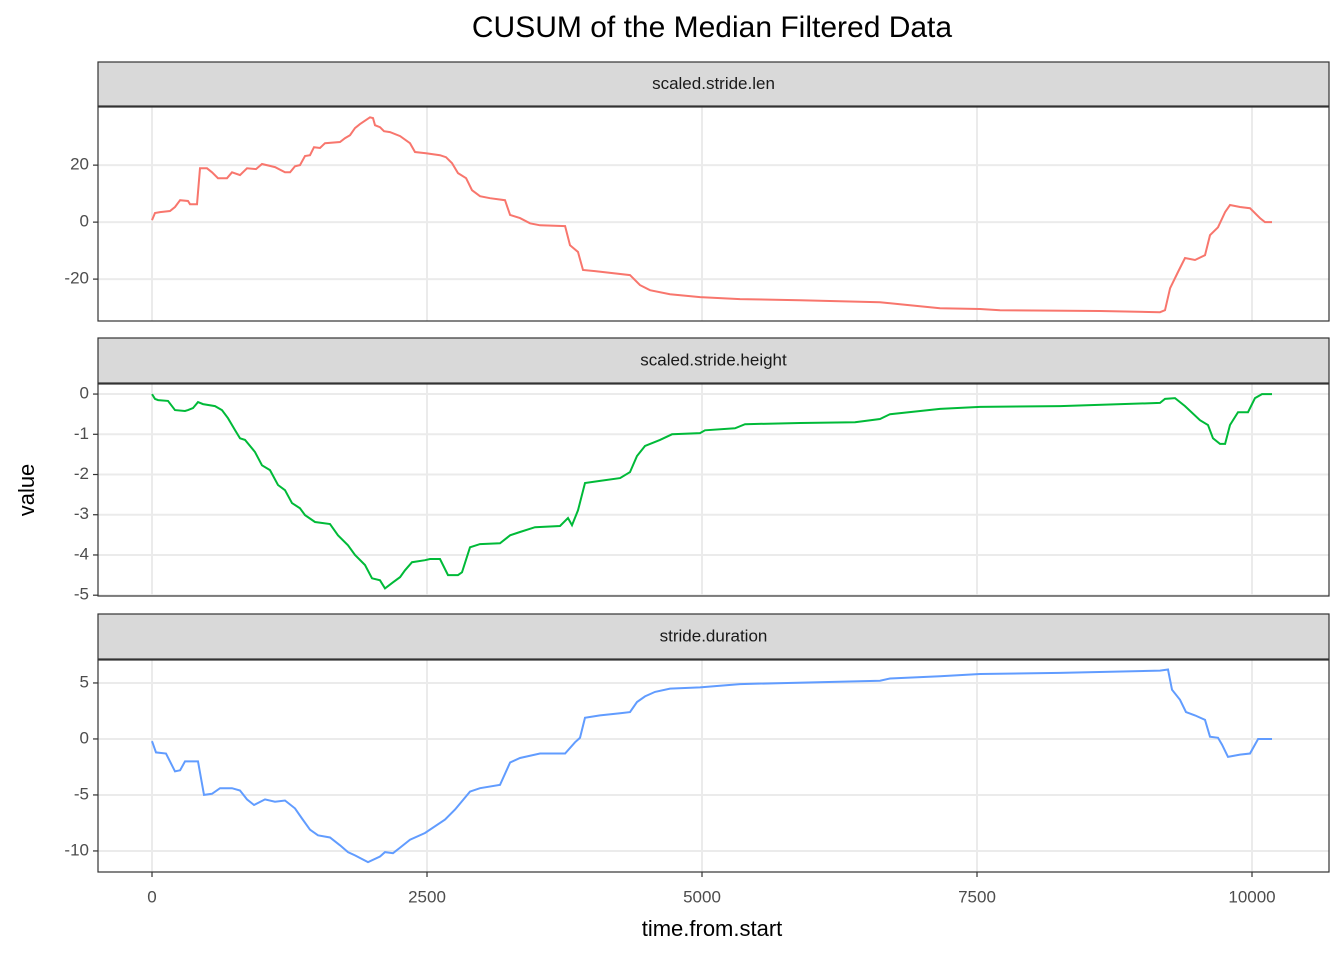 The height and width of the screenshot is (960, 1344). I want to click on x-tick-label: 2500, so click(427, 896).